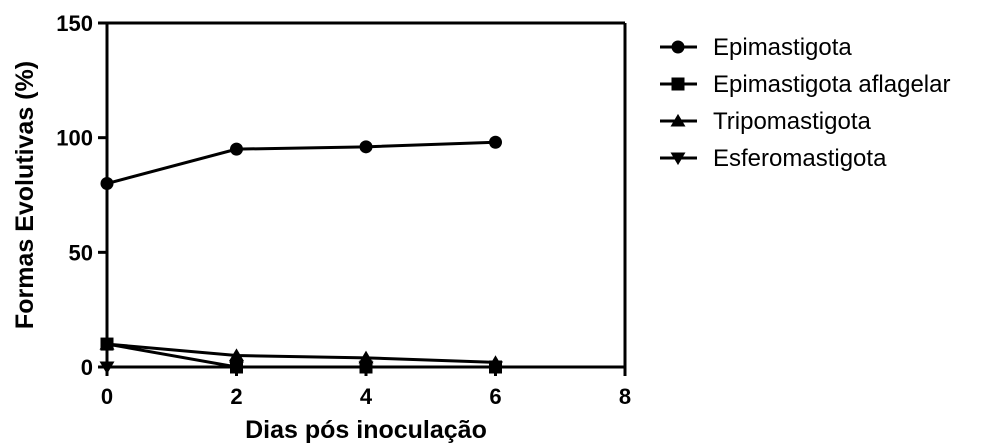 The width and height of the screenshot is (992, 446). What do you see at coordinates (782, 47) in the screenshot?
I see `legend-label: Epimastigota` at bounding box center [782, 47].